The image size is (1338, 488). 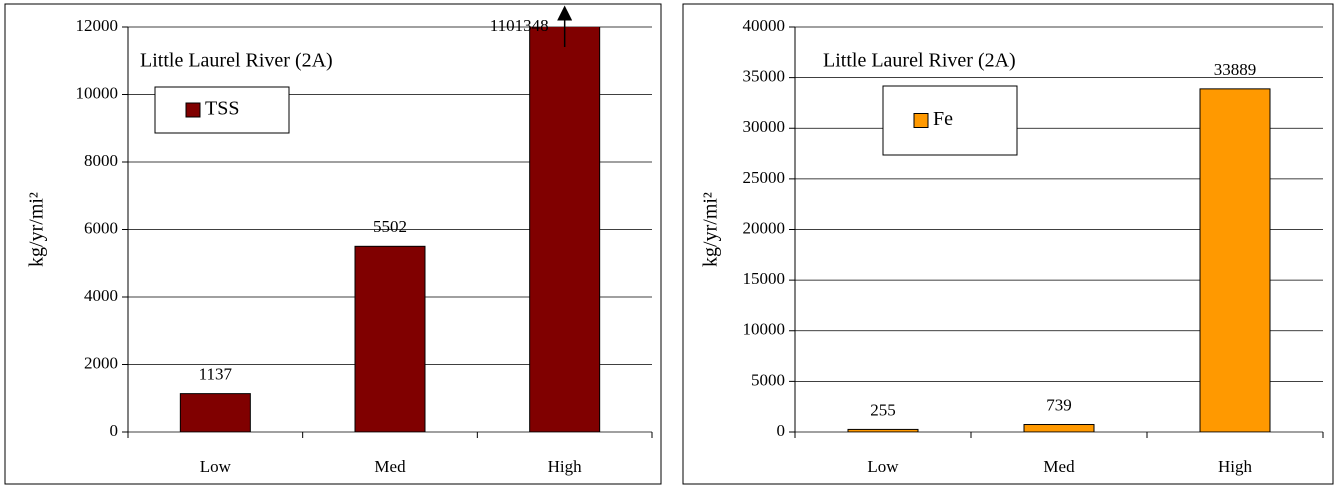 What do you see at coordinates (101, 160) in the screenshot?
I see `y-tick-label: 8000` at bounding box center [101, 160].